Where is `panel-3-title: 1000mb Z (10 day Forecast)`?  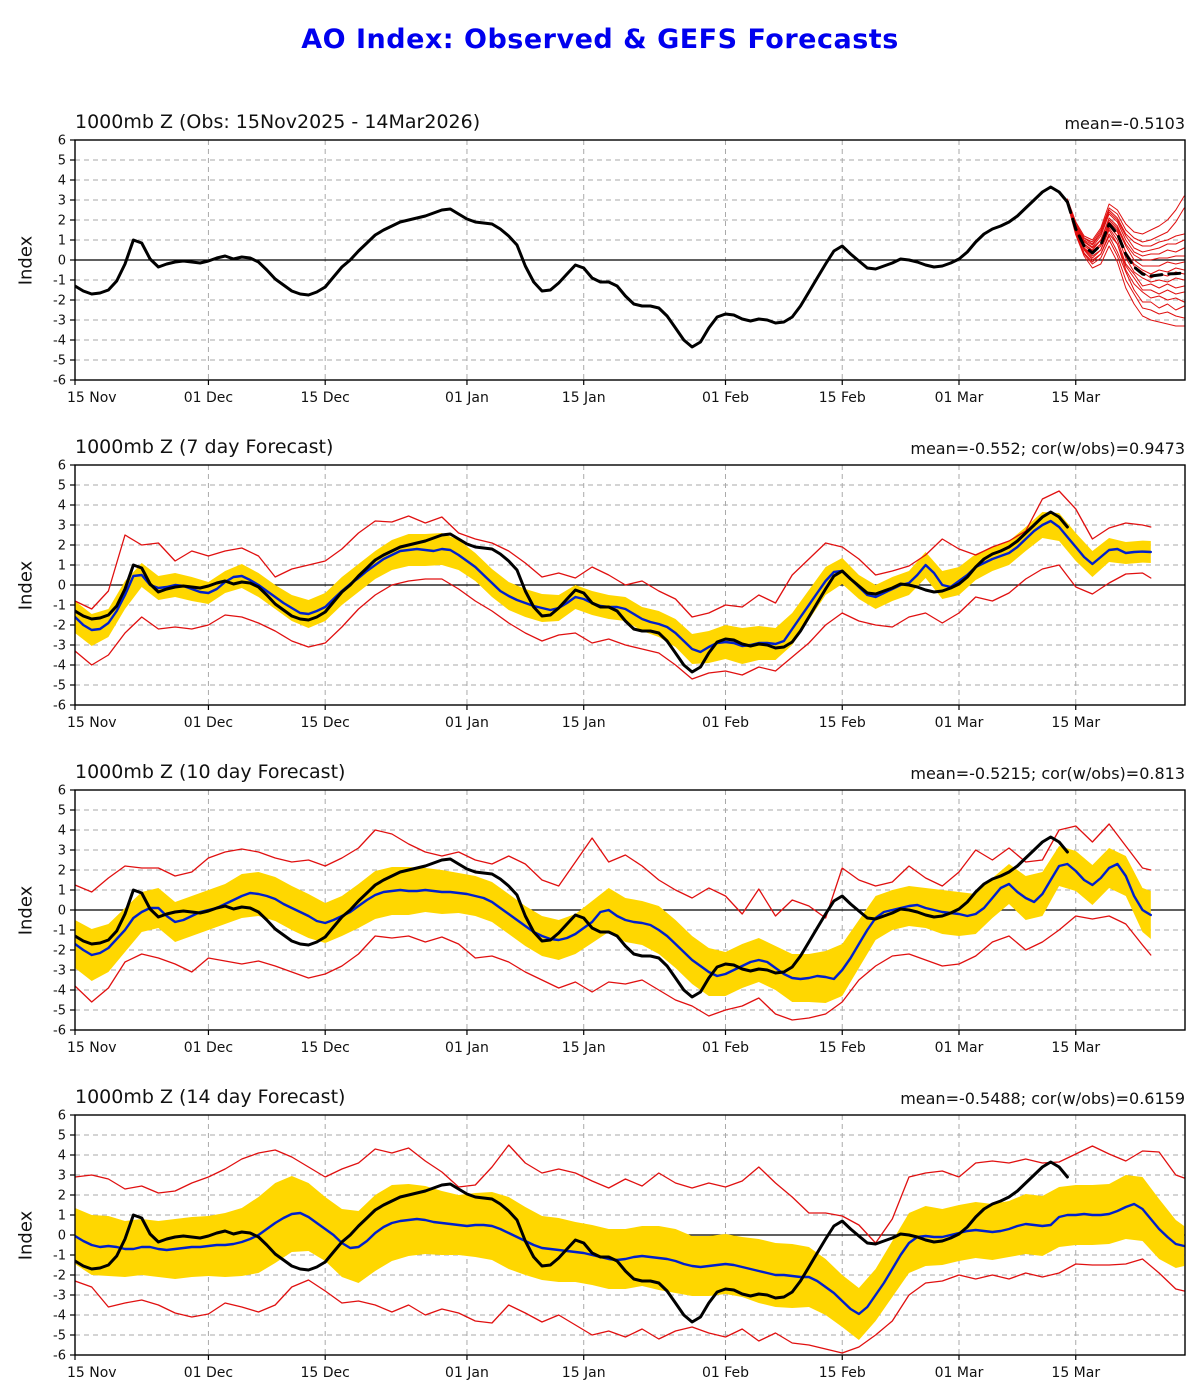
panel-3-title: 1000mb Z (10 day Forecast) is located at coordinates (210, 772).